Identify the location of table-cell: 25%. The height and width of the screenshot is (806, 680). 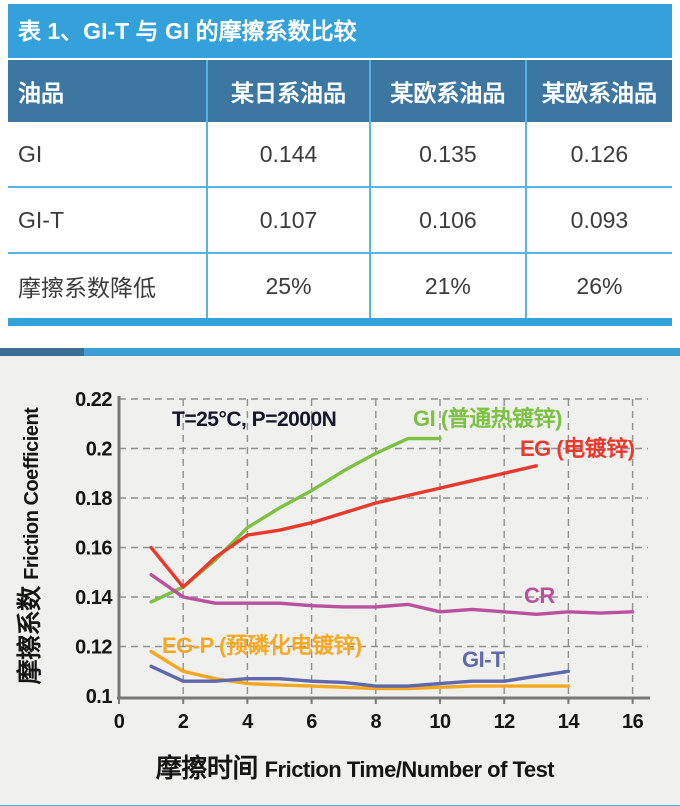
(288, 285).